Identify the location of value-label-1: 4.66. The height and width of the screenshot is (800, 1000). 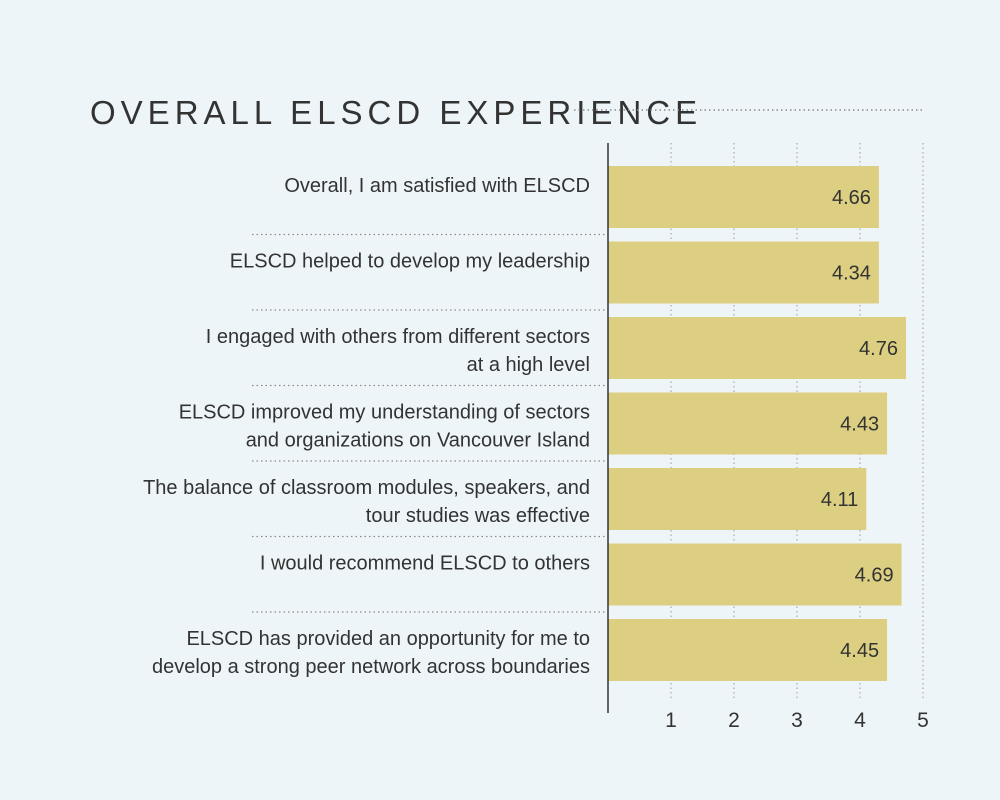
(851, 198).